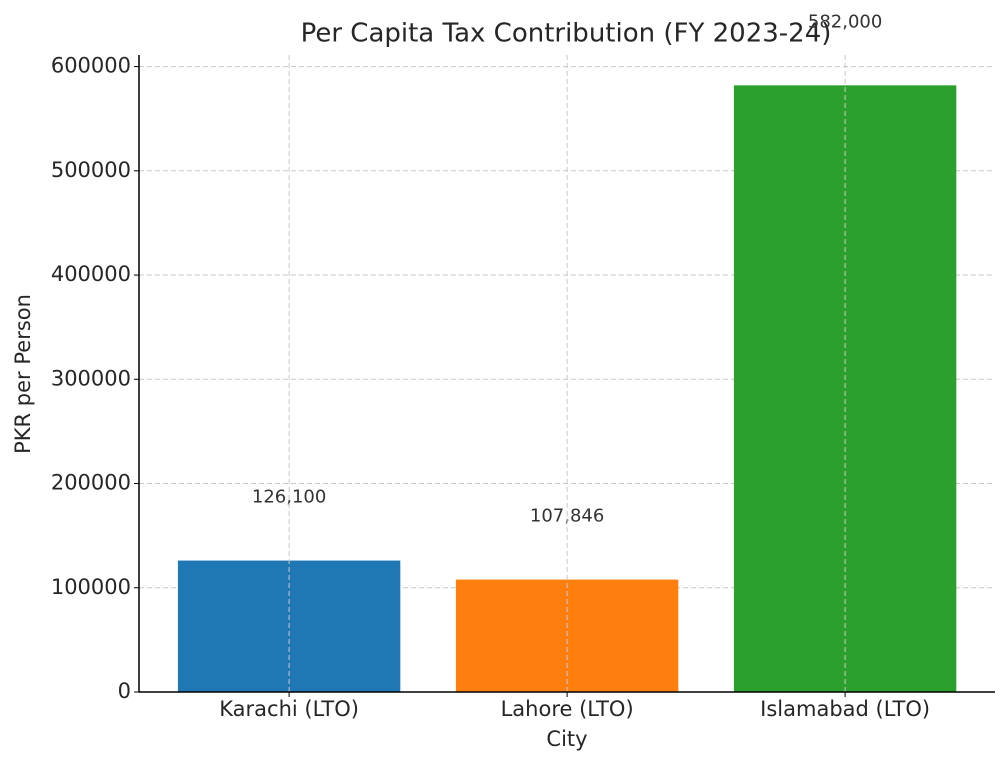 The width and height of the screenshot is (1000, 780). What do you see at coordinates (566, 739) in the screenshot?
I see `x-axis-label: City` at bounding box center [566, 739].